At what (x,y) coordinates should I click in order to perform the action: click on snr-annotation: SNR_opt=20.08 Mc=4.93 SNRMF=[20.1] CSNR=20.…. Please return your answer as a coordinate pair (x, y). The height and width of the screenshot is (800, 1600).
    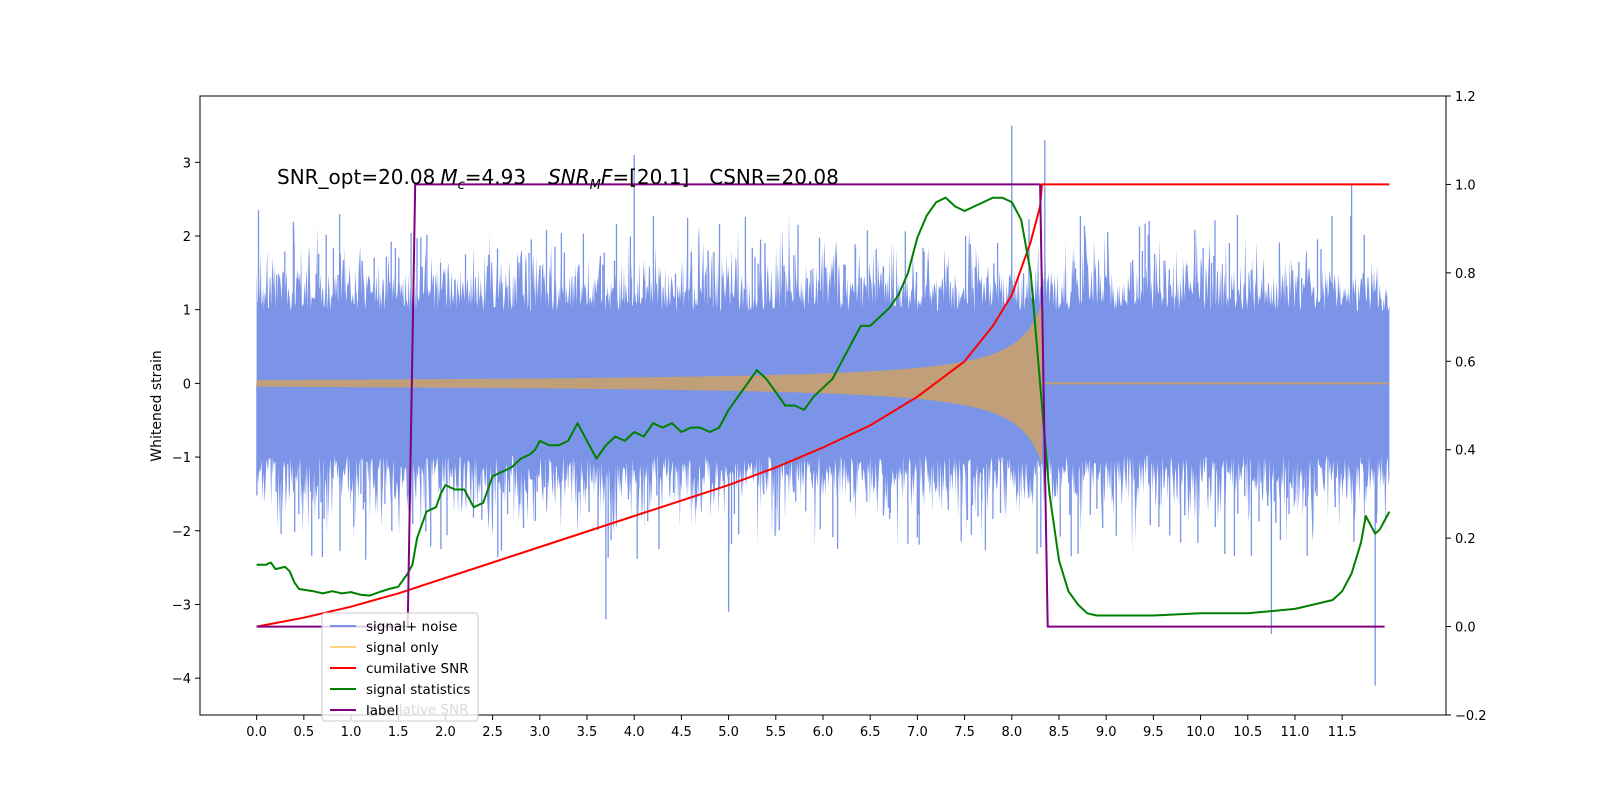
    Looking at the image, I should click on (558, 179).